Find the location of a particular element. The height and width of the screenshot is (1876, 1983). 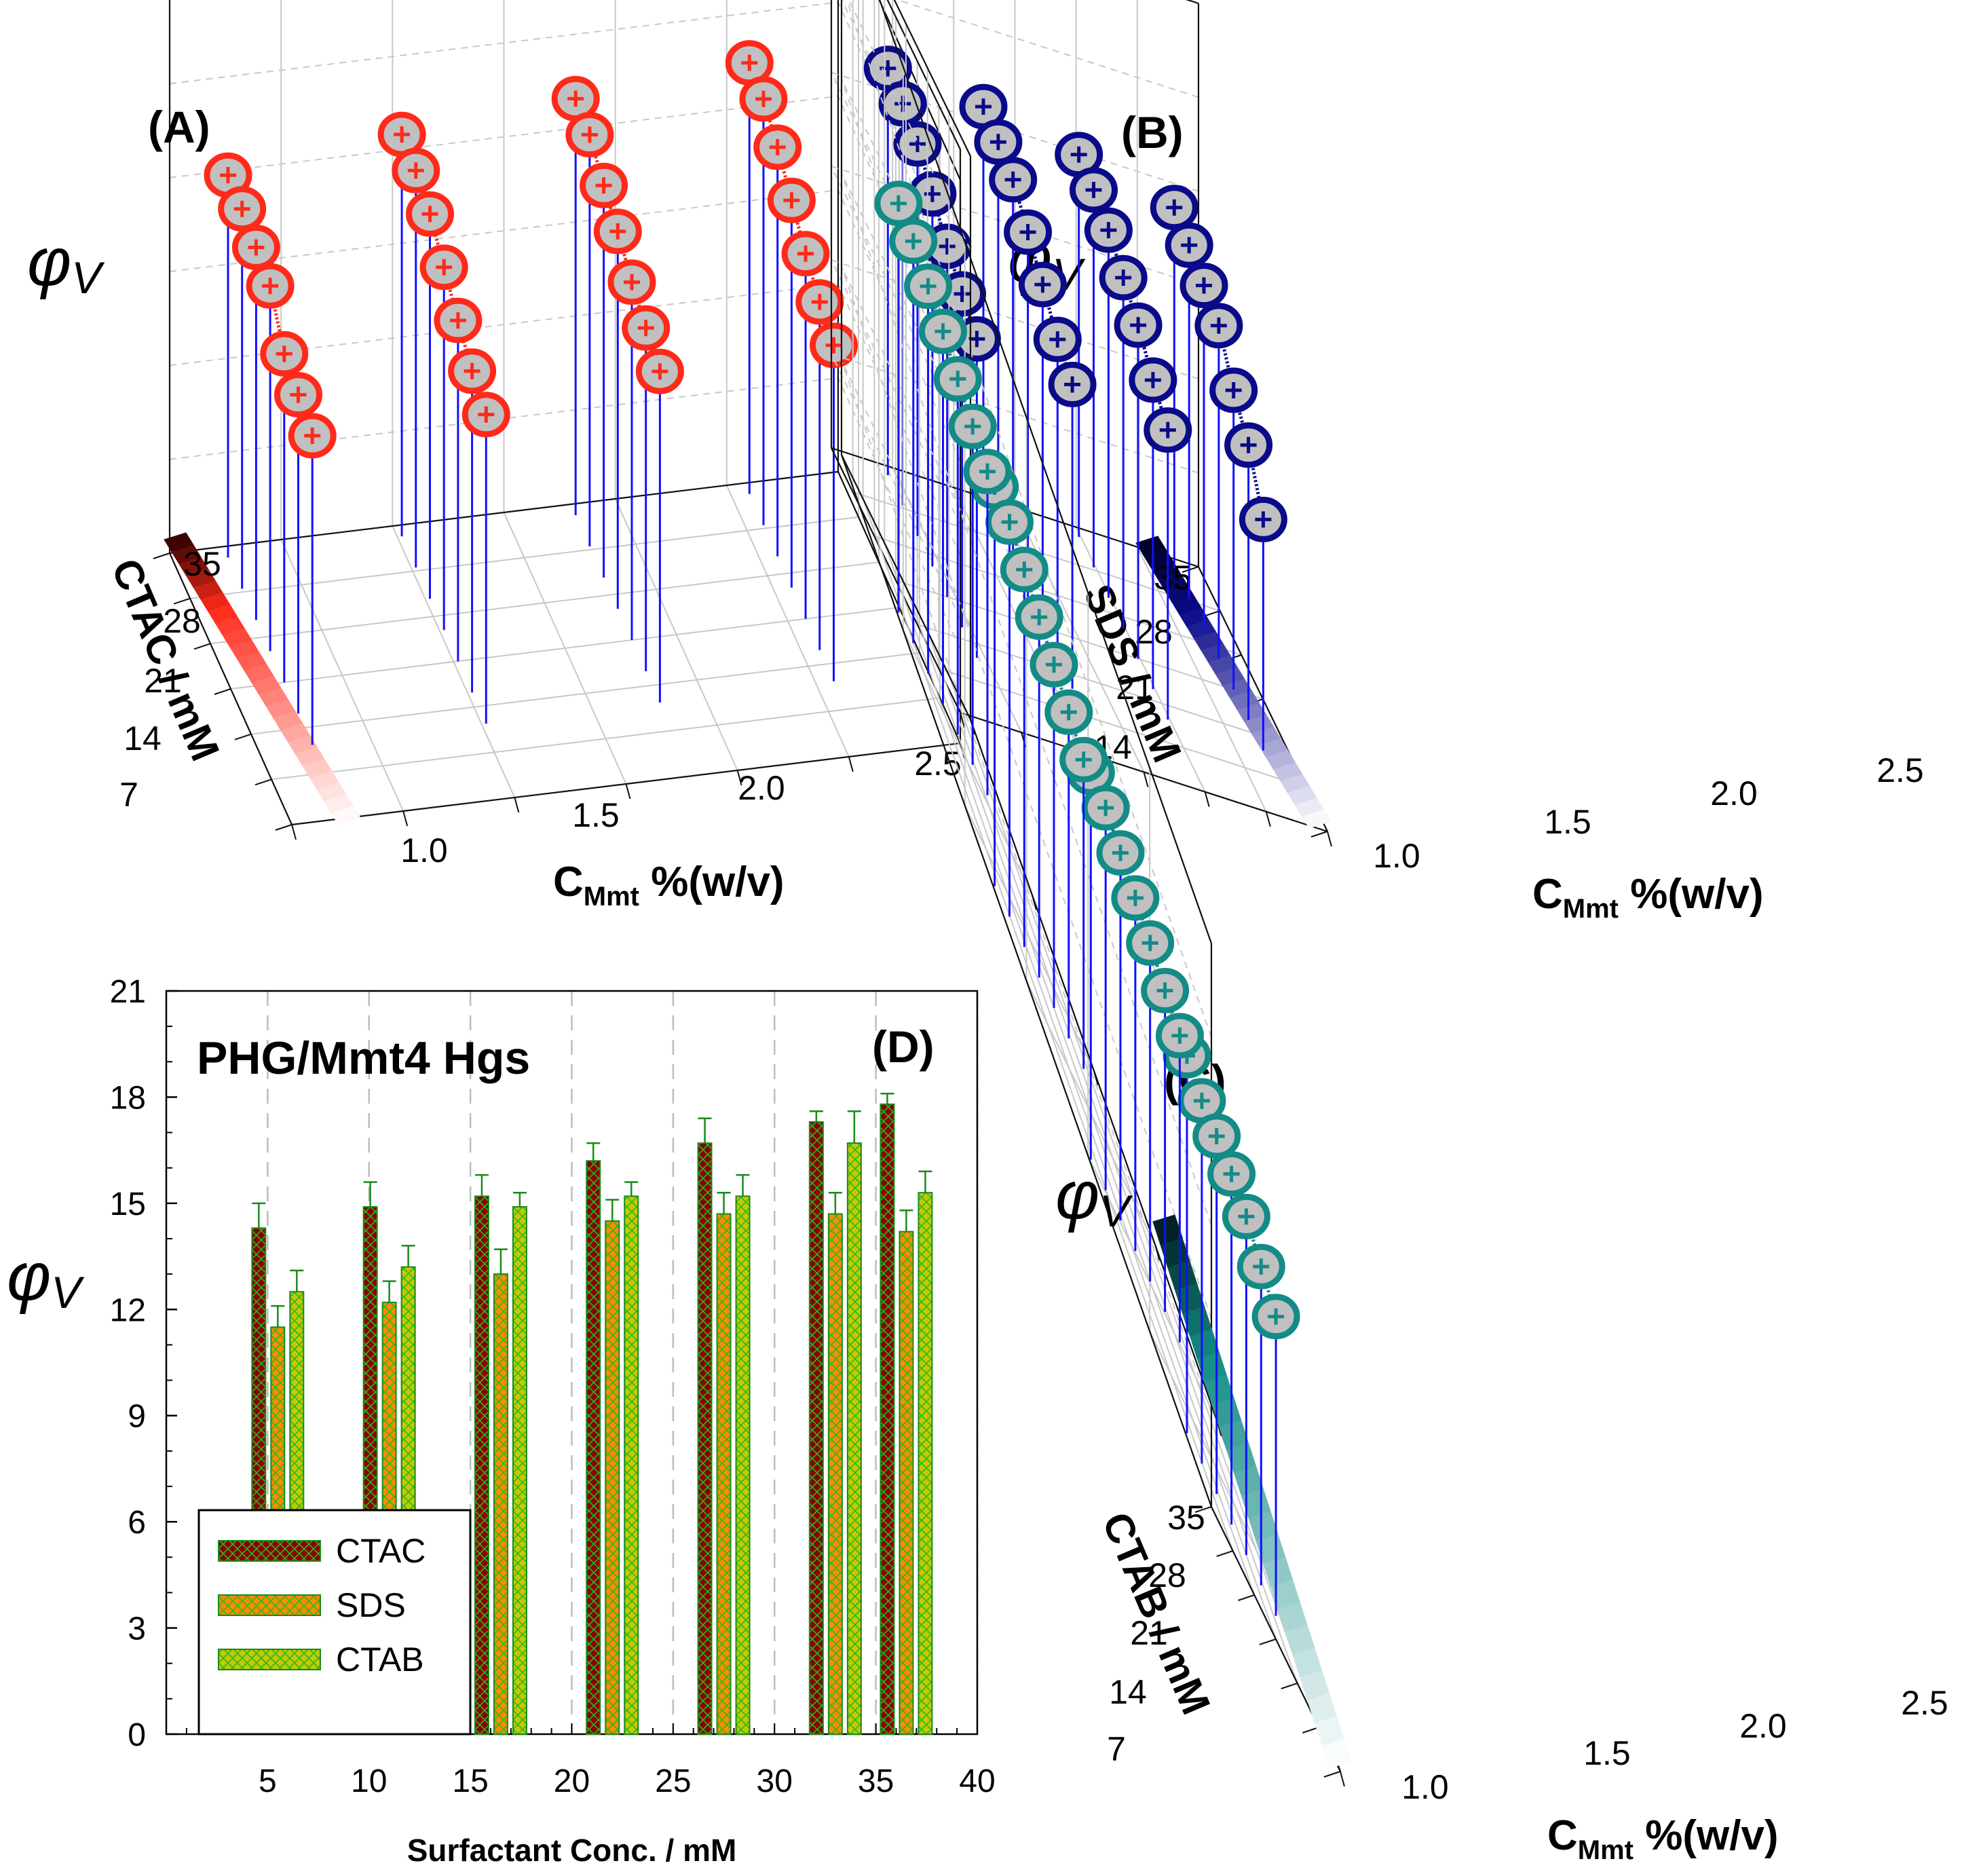

x-tick-label: 10 is located at coordinates (369, 1781).